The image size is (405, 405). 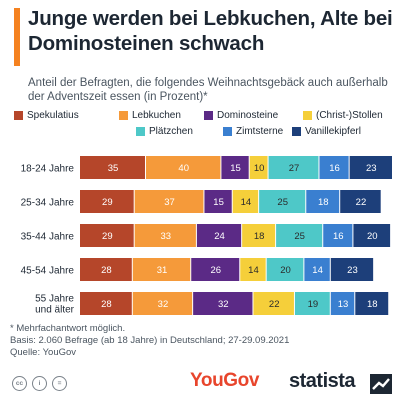 I want to click on data-label: 26, so click(x=215, y=270).